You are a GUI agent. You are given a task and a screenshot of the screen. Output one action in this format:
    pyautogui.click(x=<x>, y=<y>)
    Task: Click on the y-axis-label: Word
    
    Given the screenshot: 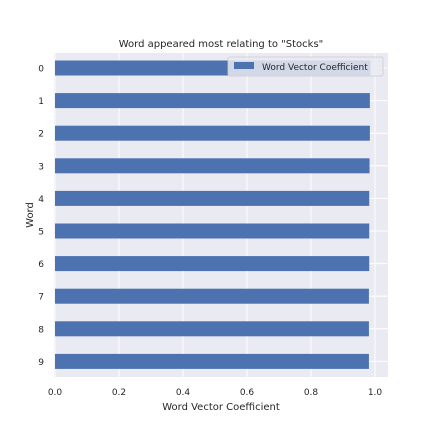 What is the action you would take?
    pyautogui.click(x=30, y=215)
    